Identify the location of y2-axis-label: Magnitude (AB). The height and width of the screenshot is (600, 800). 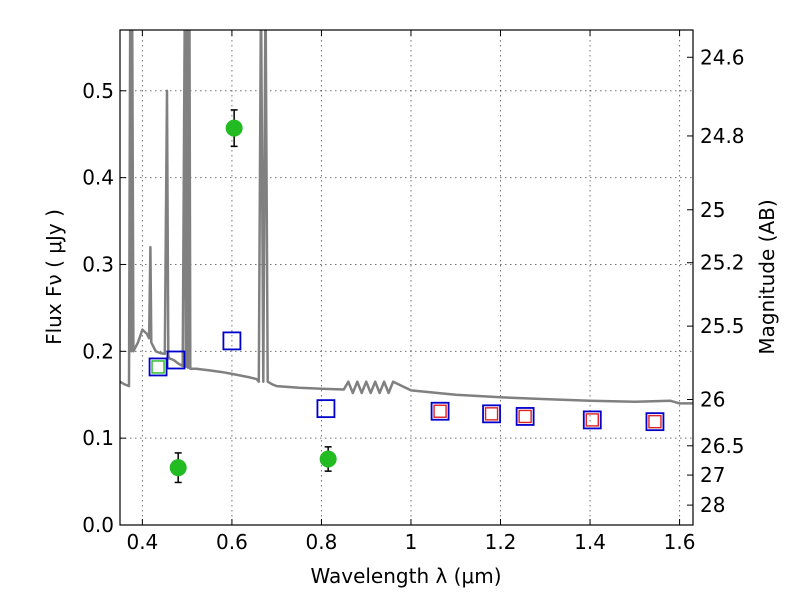
(767, 276).